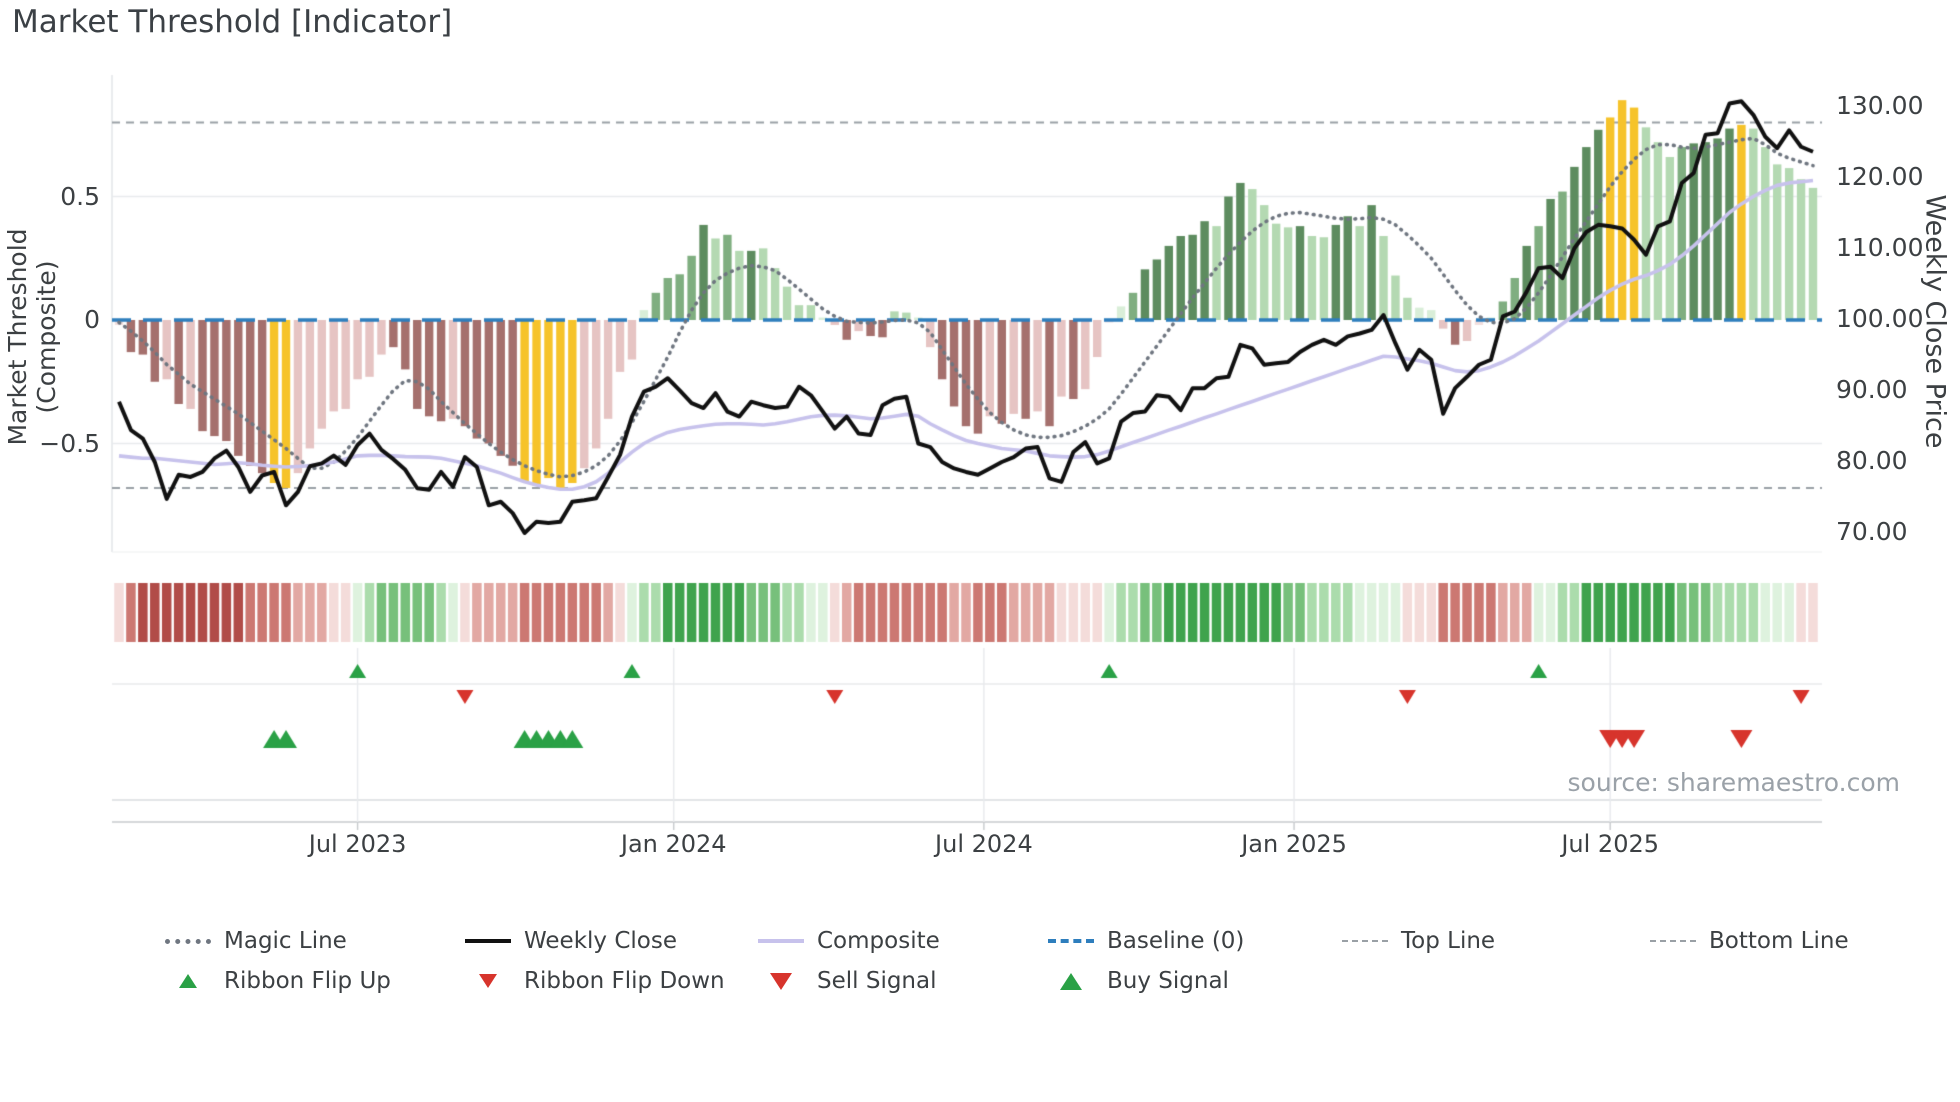 This screenshot has height=1102, width=1960. What do you see at coordinates (488, 941) in the screenshot?
I see `weekly-close-swatch` at bounding box center [488, 941].